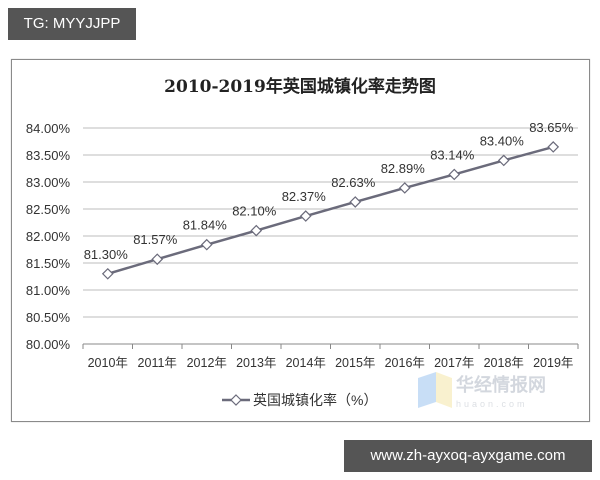 Image resolution: width=600 pixels, height=480 pixels. I want to click on watermark-cn: 华经情报网, so click(501, 384).